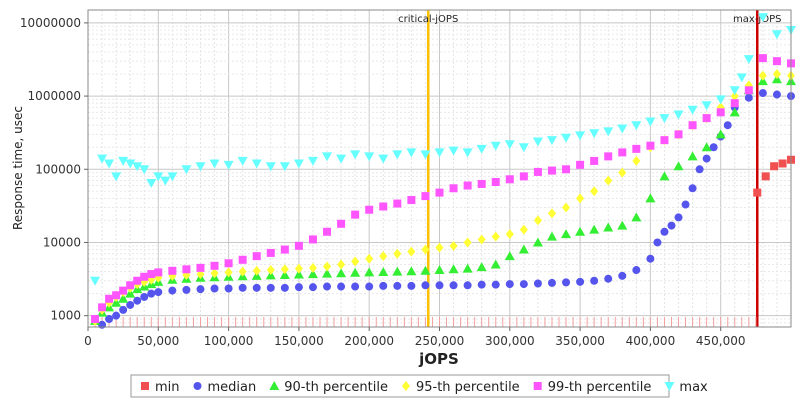 The height and width of the screenshot is (400, 800). I want to click on legend-marker-95-th-percentile, so click(405, 386).